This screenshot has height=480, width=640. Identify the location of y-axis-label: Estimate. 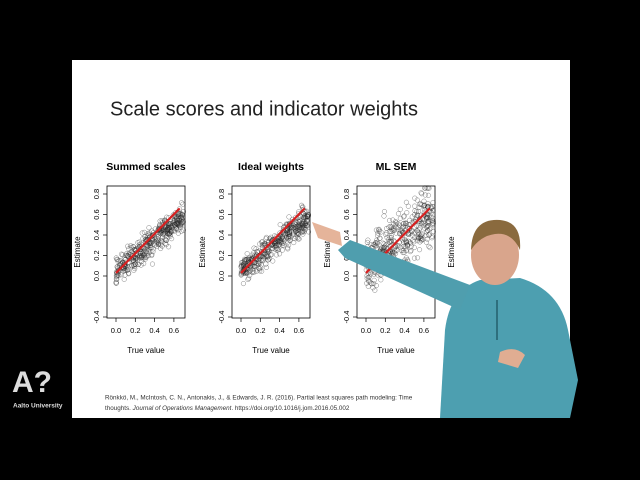
(327, 252).